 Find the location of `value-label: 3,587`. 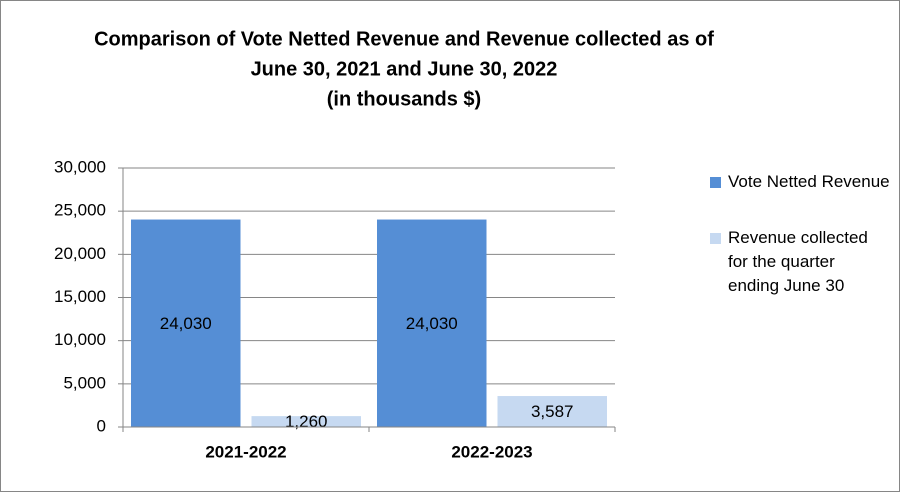

value-label: 3,587 is located at coordinates (552, 411).